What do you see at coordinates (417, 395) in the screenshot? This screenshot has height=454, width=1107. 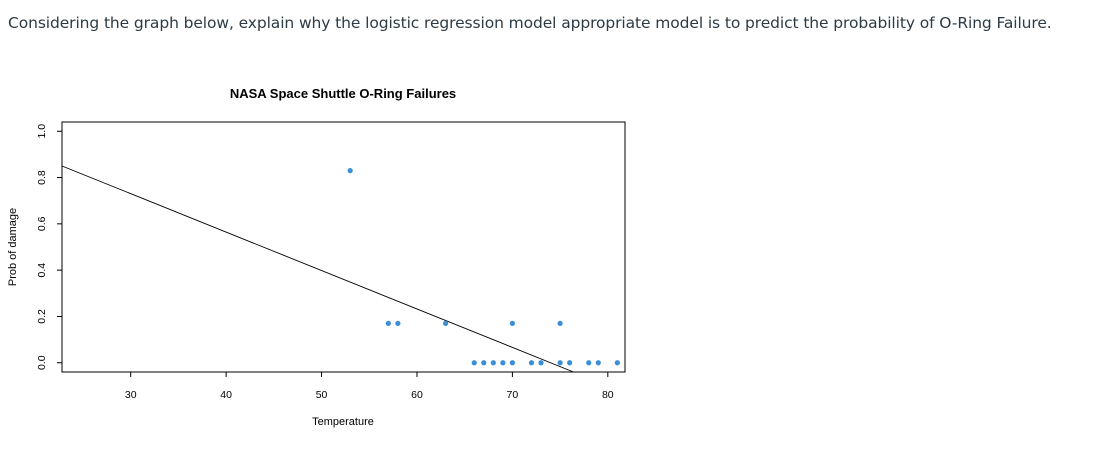 I see `x-tick-label: 60` at bounding box center [417, 395].